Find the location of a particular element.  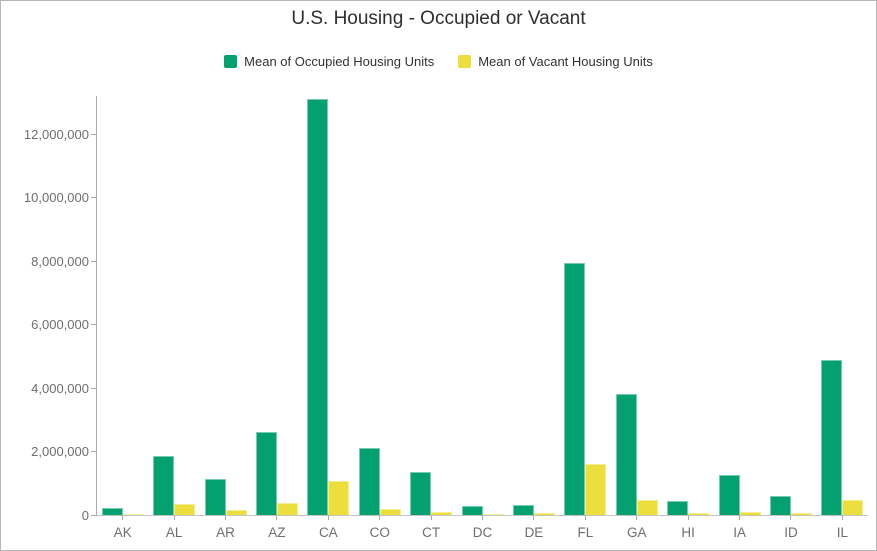

bar-occupied-al is located at coordinates (164, 485).